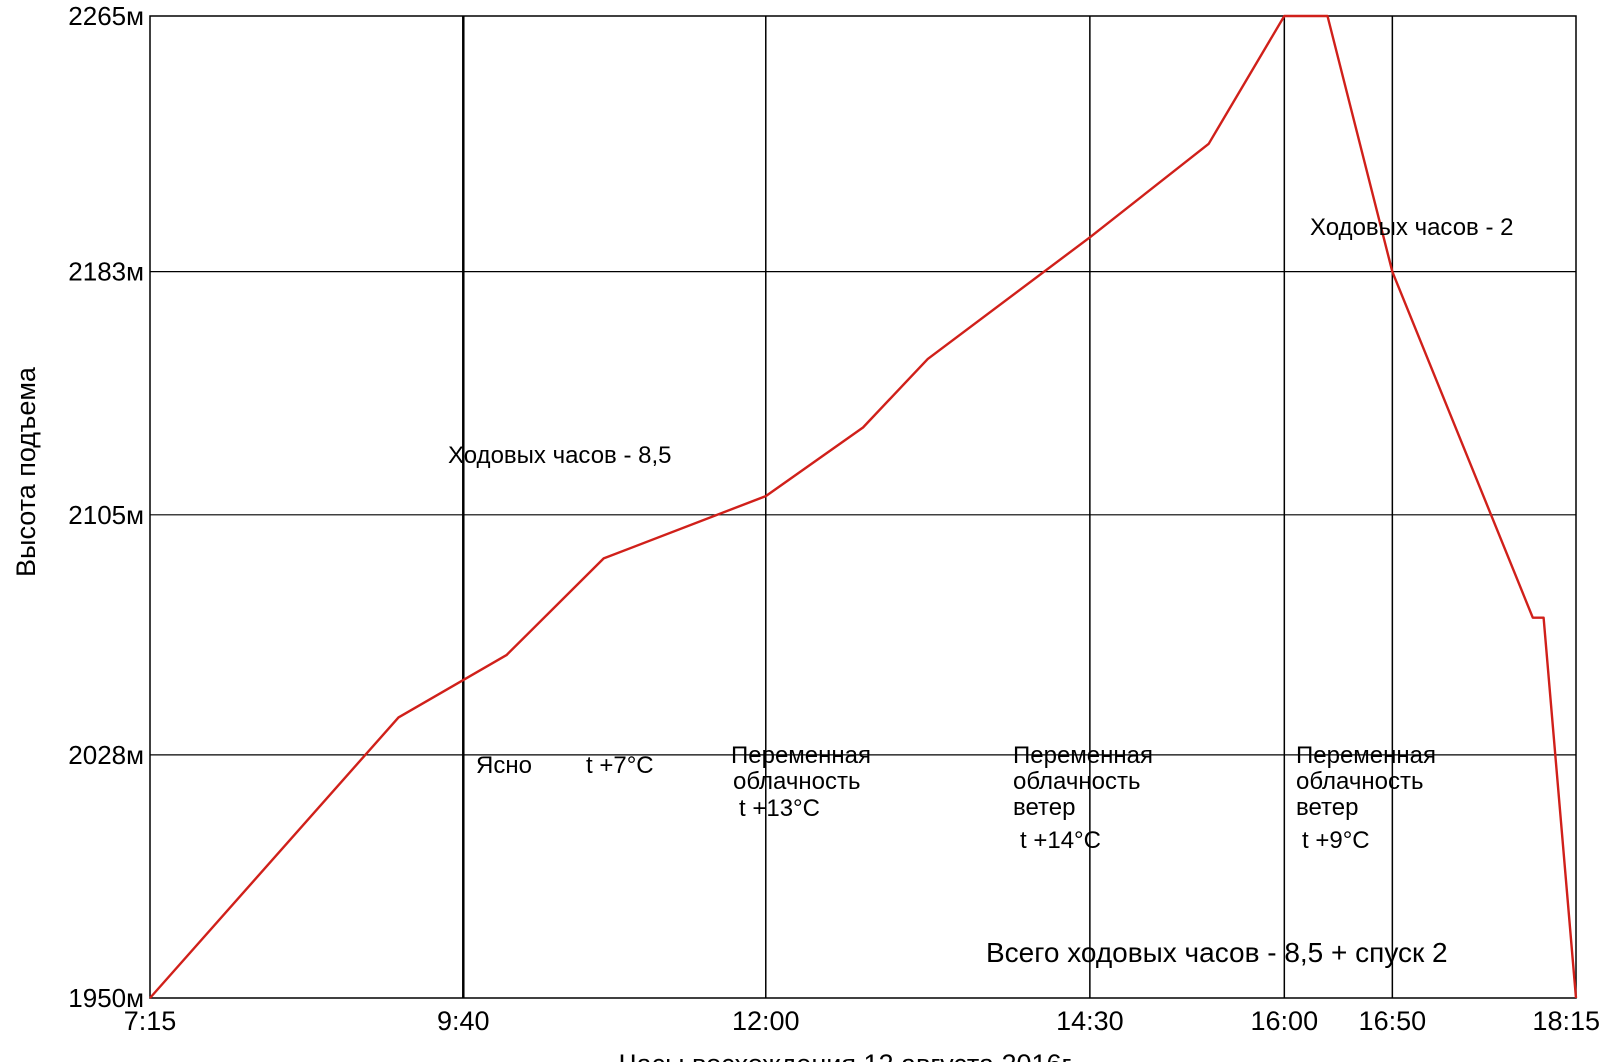 This screenshot has width=1600, height=1062. Describe the element at coordinates (1393, 1021) in the screenshot. I see `x-tick-label: 16:50` at that location.